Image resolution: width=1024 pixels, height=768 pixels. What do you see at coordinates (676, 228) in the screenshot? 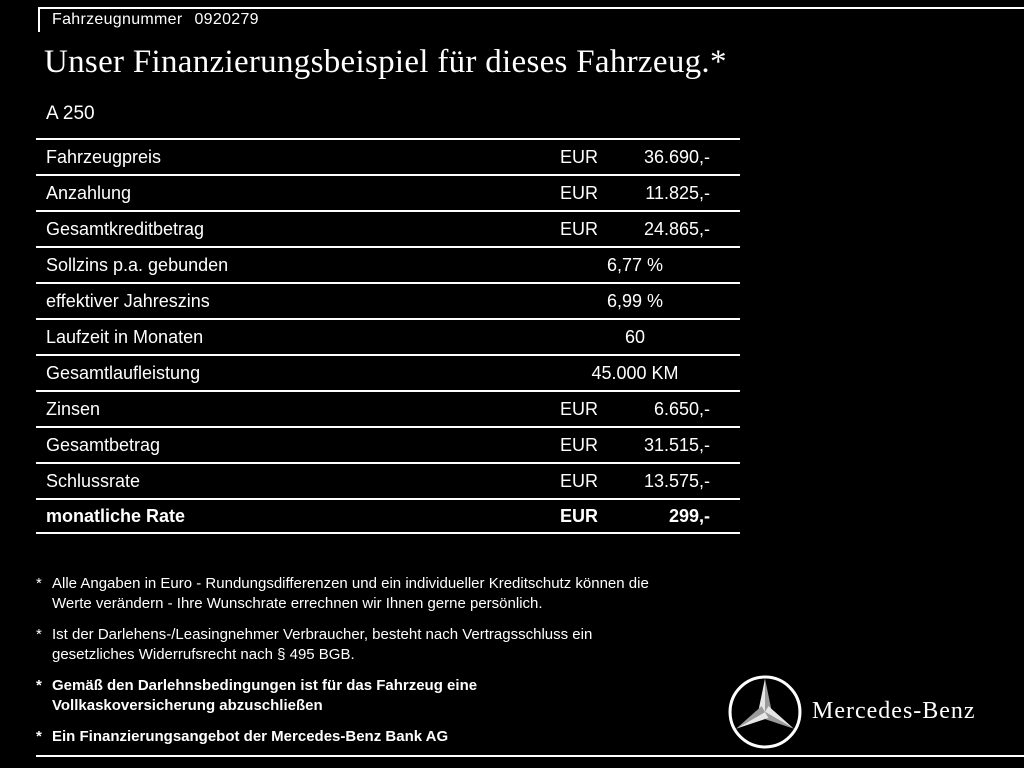
I see `row-amount: 24.865,-` at bounding box center [676, 228].